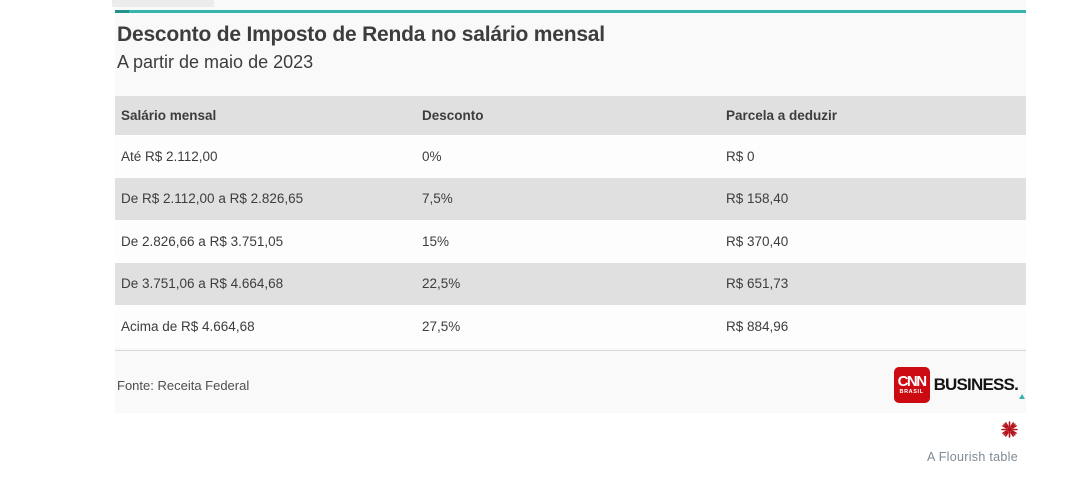  I want to click on cell-salario: Acima de R$ 4.664,68, so click(188, 326).